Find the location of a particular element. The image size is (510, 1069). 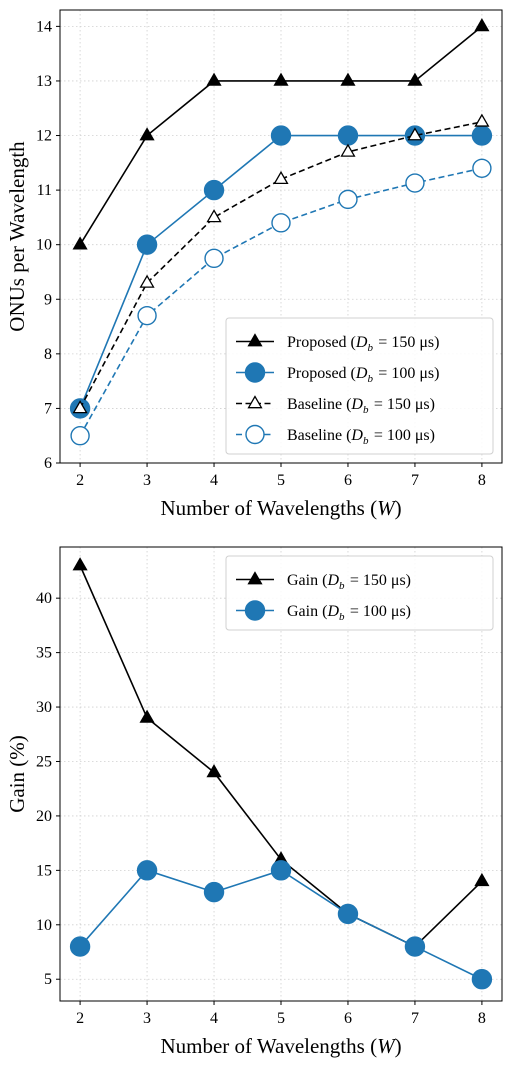

legend-item: Baseline (Db = 150 μs) is located at coordinates (335, 405).